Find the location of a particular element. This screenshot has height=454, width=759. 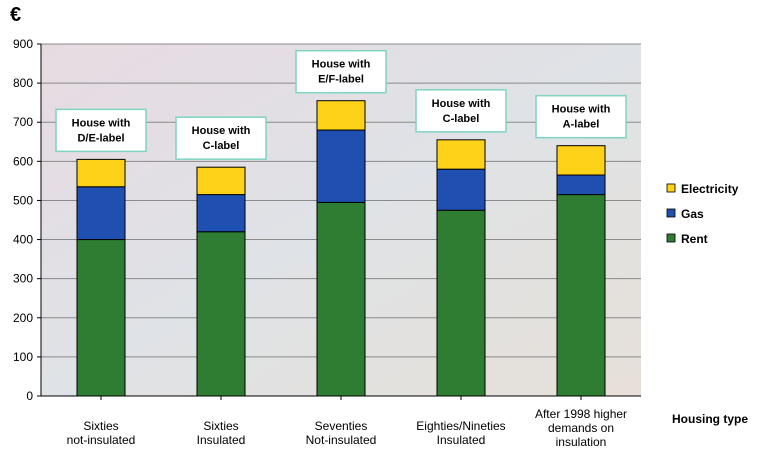

legend-swatch-rent is located at coordinates (671, 238).